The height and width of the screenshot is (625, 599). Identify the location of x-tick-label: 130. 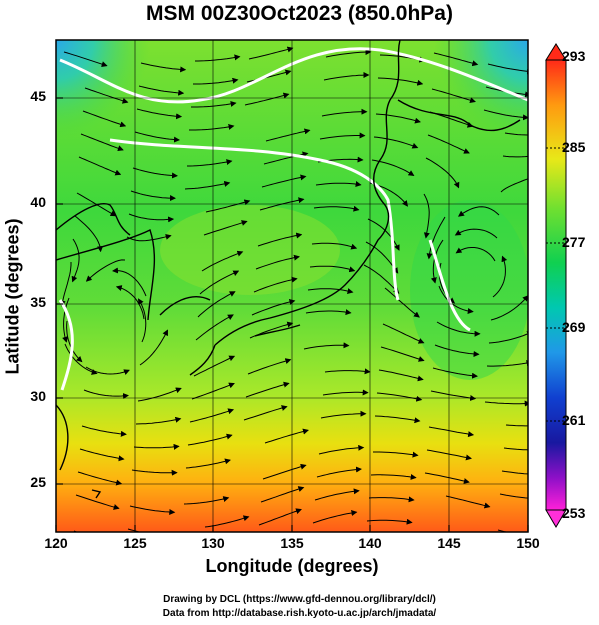
(213, 543).